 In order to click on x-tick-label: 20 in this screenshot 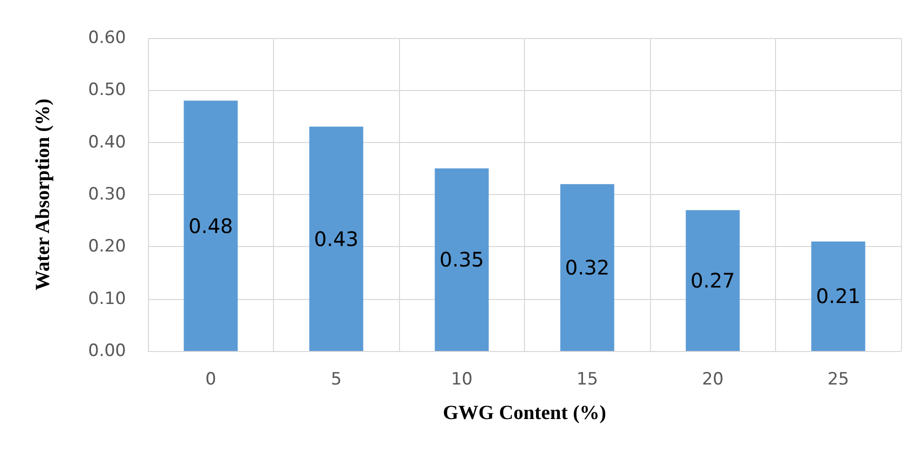, I will do `click(713, 380)`.